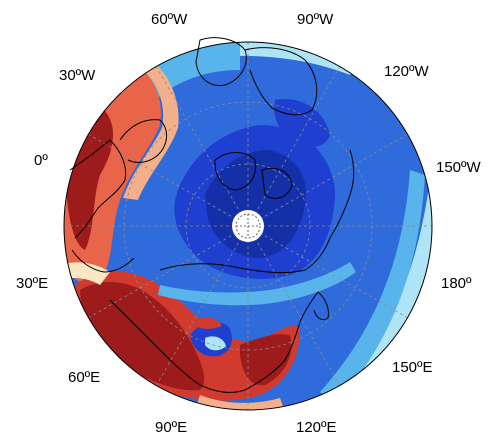  Describe the element at coordinates (412, 367) in the screenshot. I see `lon-label-150e: 150ºE` at that location.